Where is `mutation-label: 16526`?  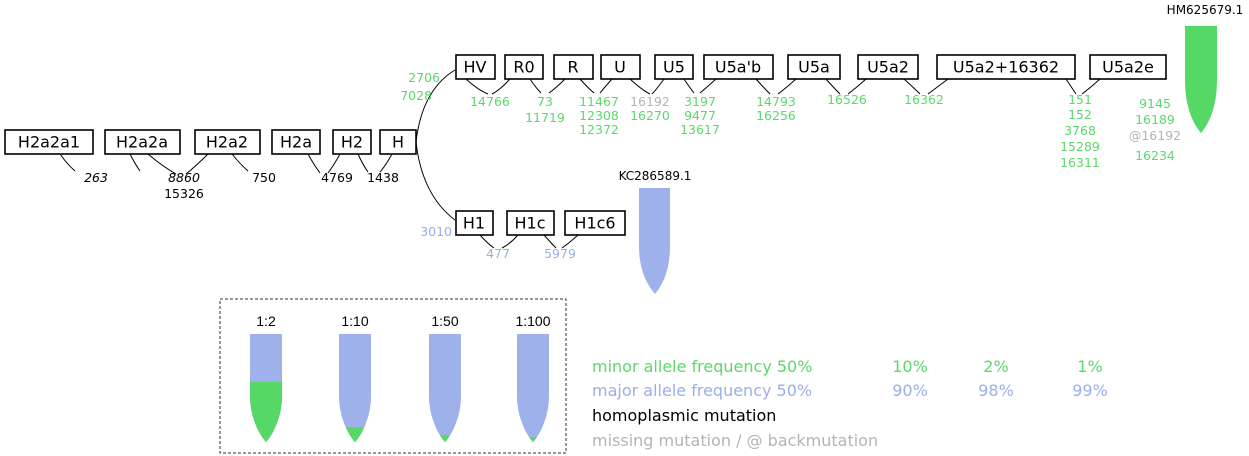
mutation-label: 16526 is located at coordinates (847, 99).